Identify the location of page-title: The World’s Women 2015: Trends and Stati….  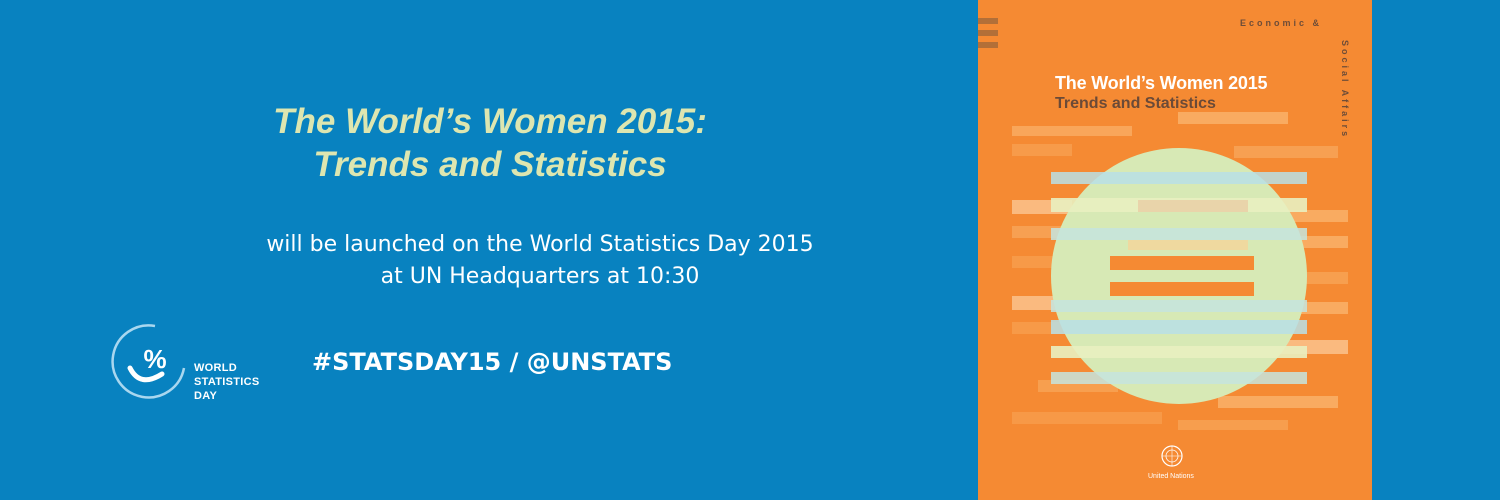
(490, 143).